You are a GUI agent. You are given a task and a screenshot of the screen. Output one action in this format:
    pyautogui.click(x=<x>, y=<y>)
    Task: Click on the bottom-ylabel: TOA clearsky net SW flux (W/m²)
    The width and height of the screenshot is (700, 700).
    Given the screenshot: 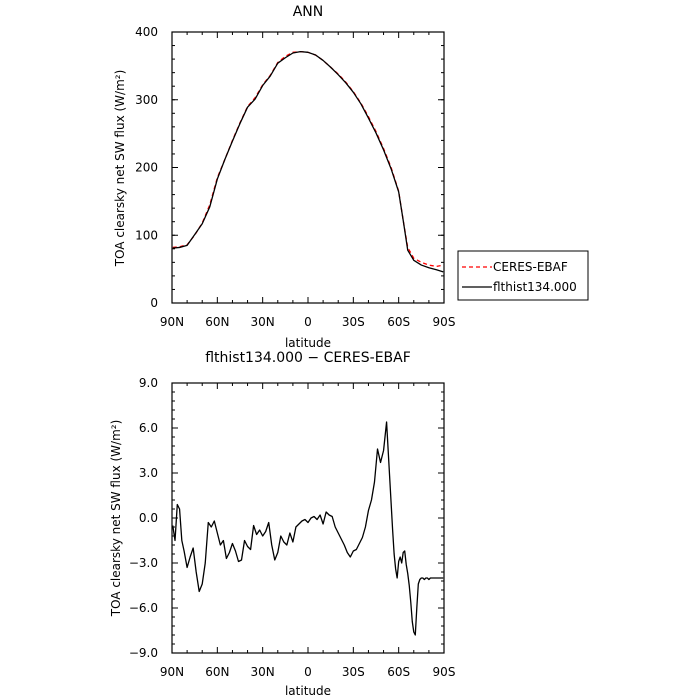 What is the action you would take?
    pyautogui.click(x=116, y=519)
    